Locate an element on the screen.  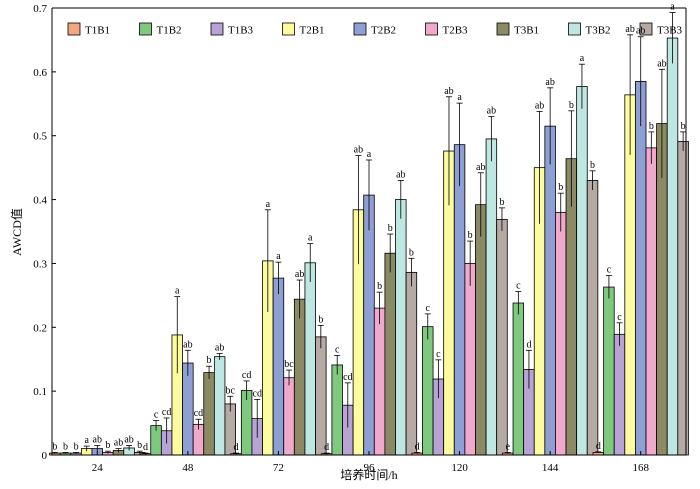
legend-label: T3B1 is located at coordinates (526, 31).